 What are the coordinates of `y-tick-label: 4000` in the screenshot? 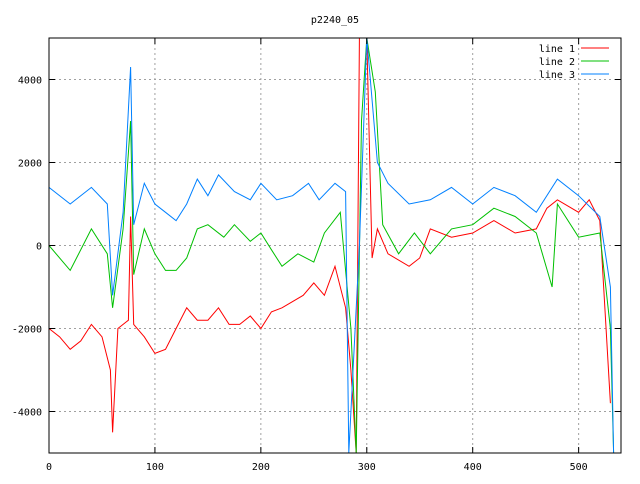 It's located at (30, 81).